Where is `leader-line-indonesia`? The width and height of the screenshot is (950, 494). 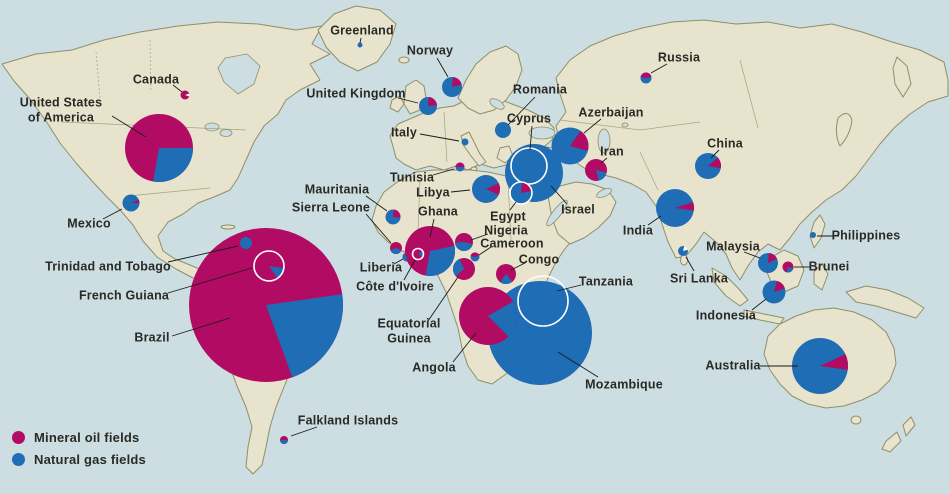
leader-line-indonesia is located at coordinates (759, 304).